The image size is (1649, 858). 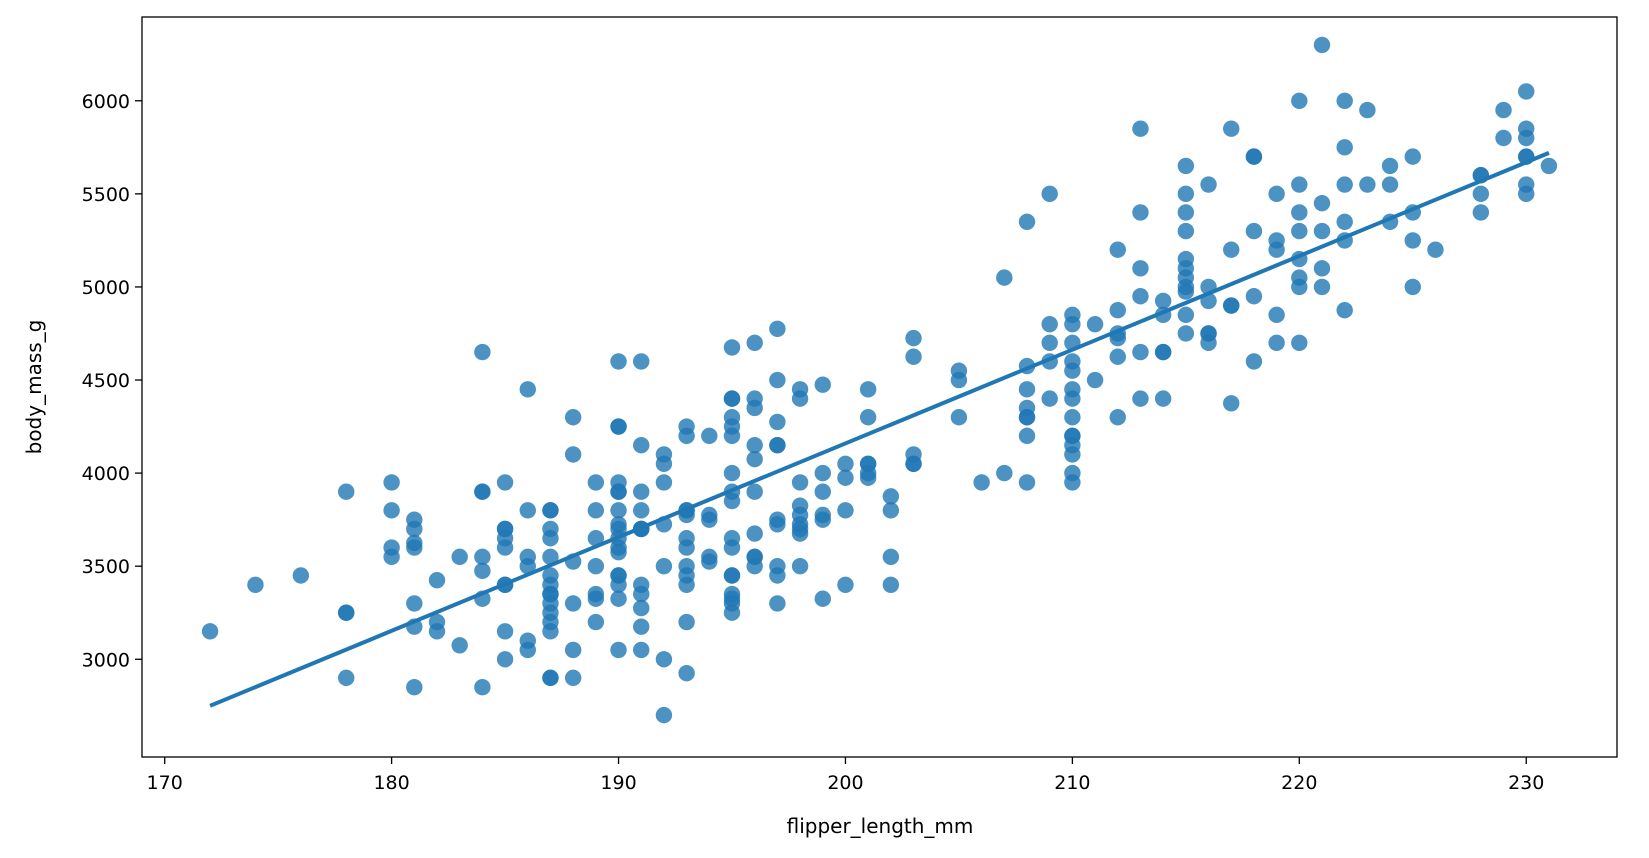 What do you see at coordinates (106, 567) in the screenshot?
I see `y-tick-label: 3500` at bounding box center [106, 567].